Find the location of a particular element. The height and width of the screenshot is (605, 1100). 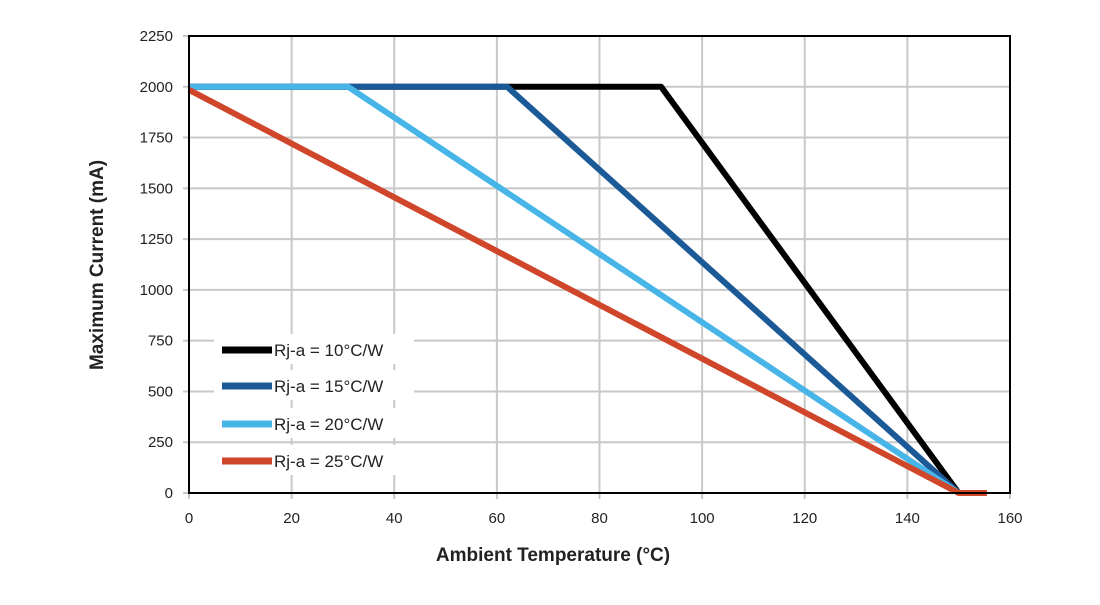

y-tick-label: 1250 is located at coordinates (156, 239).